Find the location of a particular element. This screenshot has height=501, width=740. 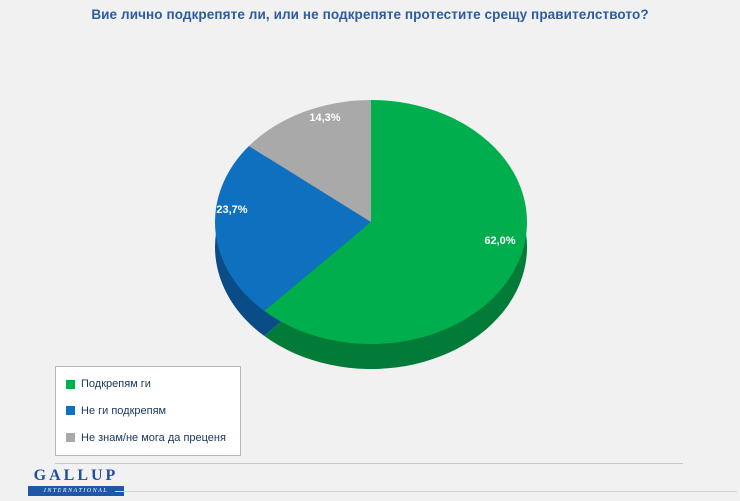

pie-data-label-0: 62,0% is located at coordinates (499, 241).